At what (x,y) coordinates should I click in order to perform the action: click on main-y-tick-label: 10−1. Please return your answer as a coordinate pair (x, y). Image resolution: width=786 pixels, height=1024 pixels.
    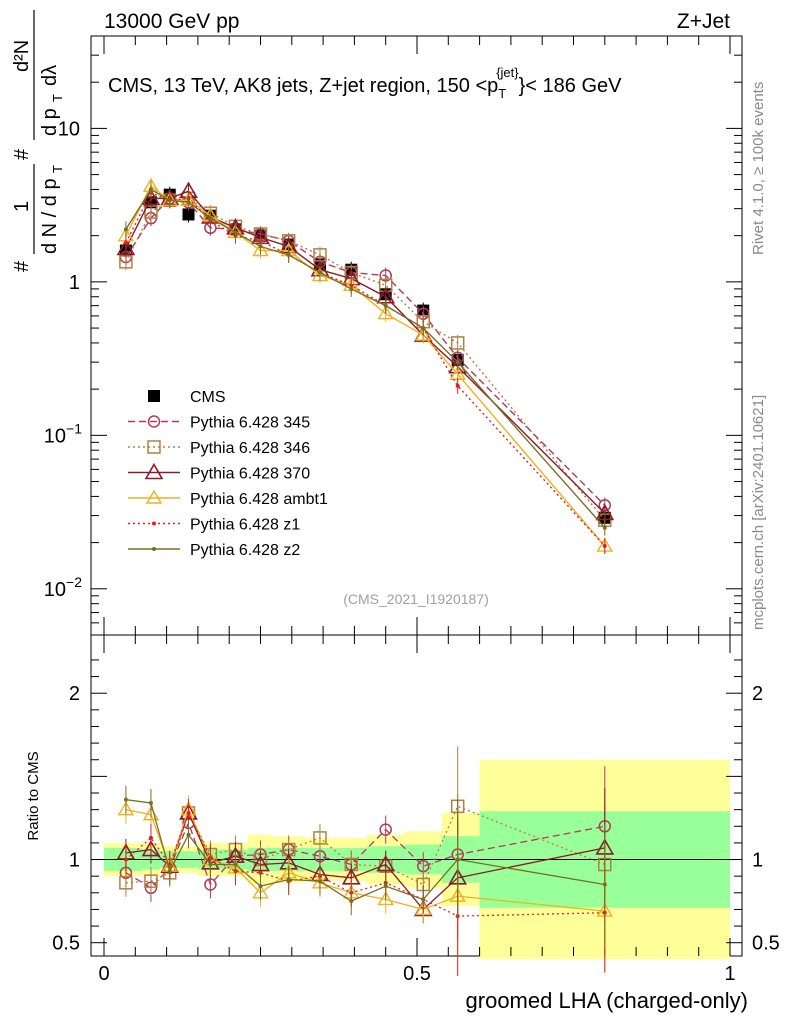
    Looking at the image, I should click on (63, 433).